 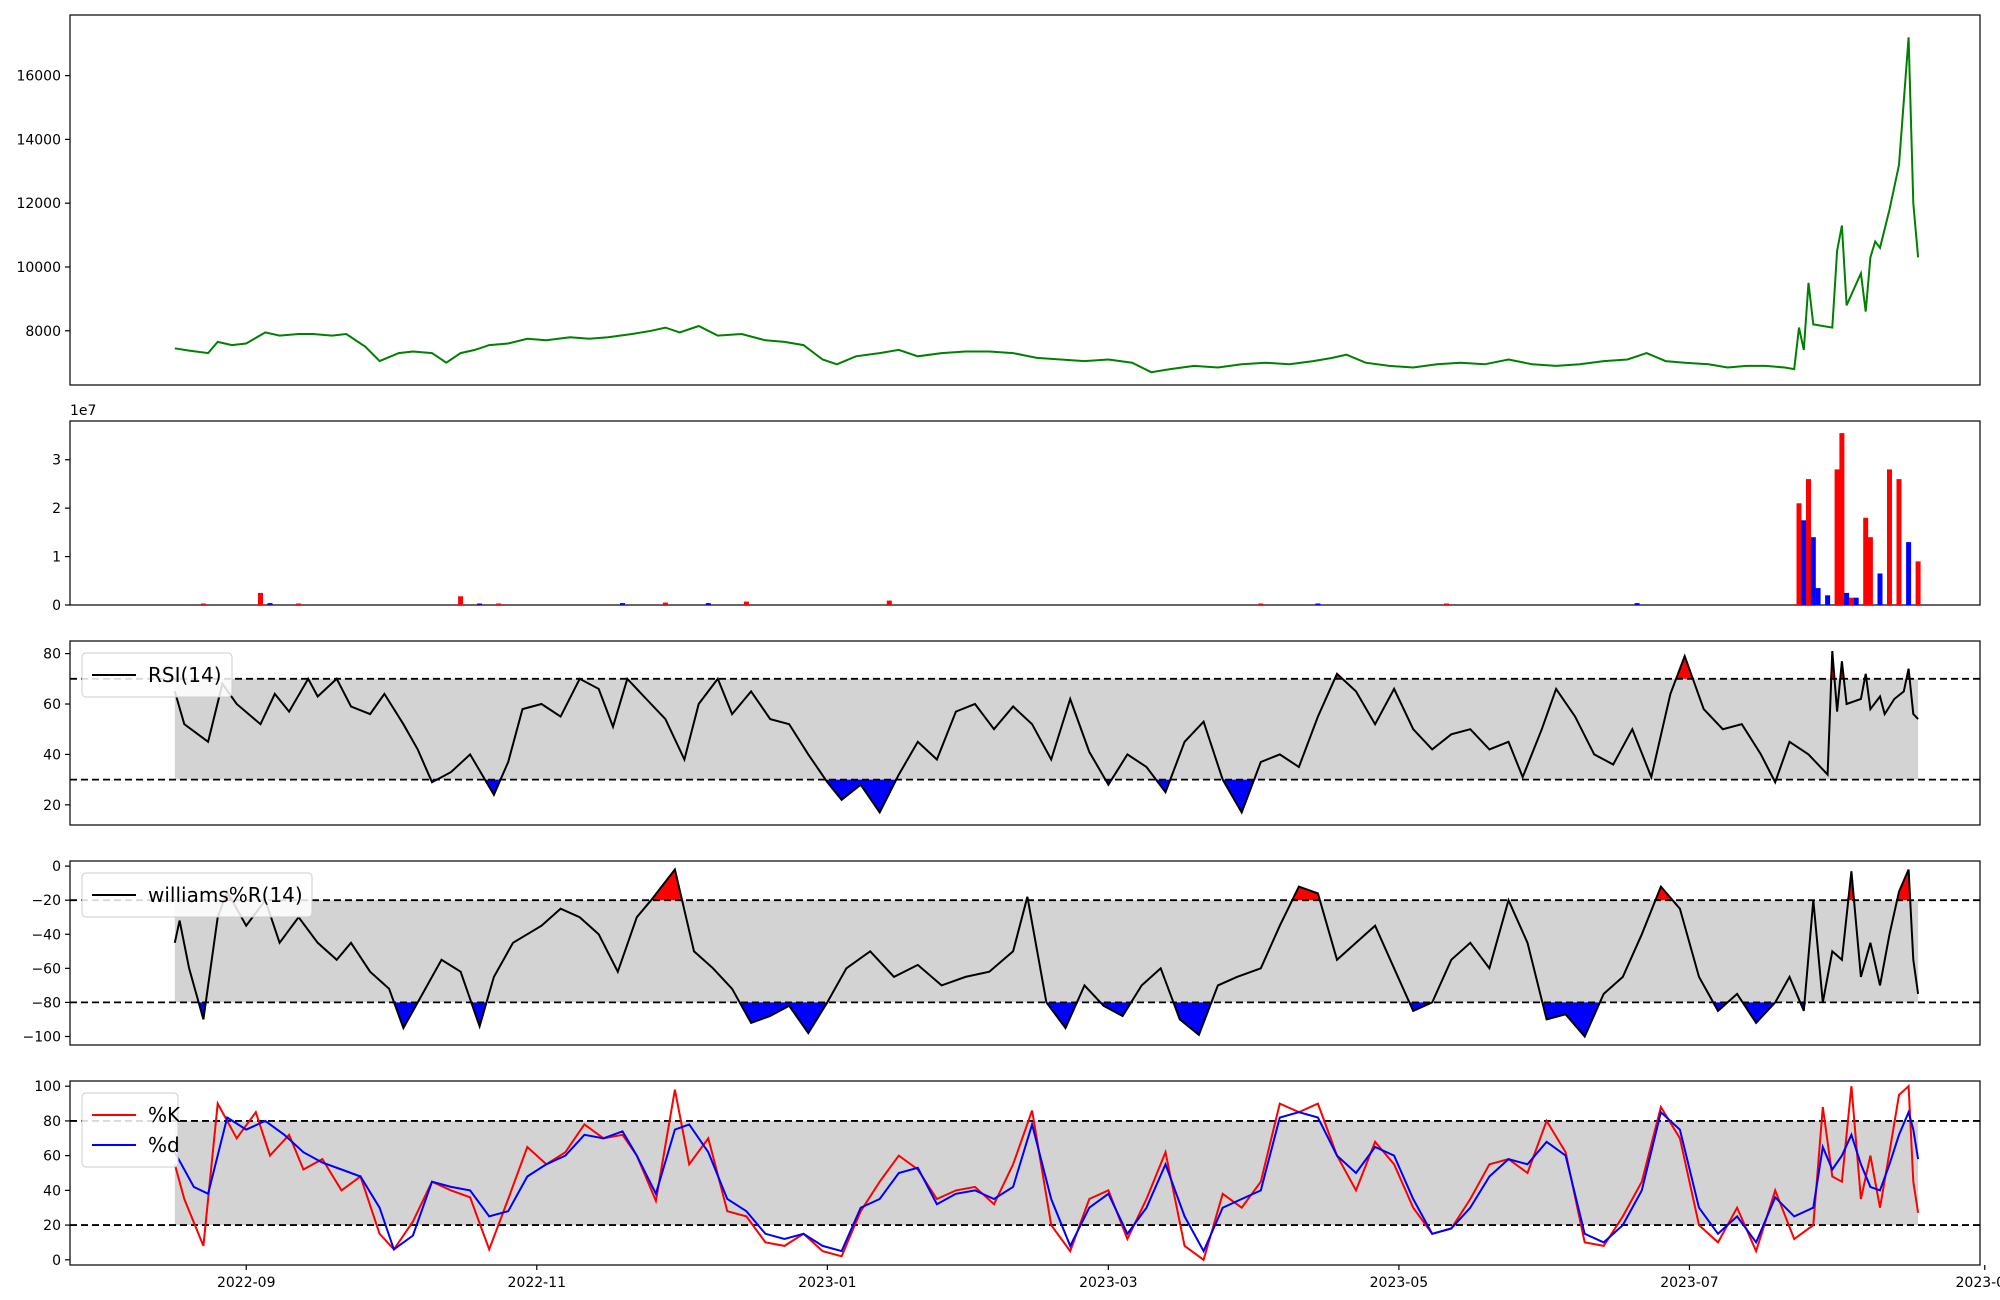 What do you see at coordinates (52, 1157) in the screenshot?
I see `stochastic-ytick-label: 60` at bounding box center [52, 1157].